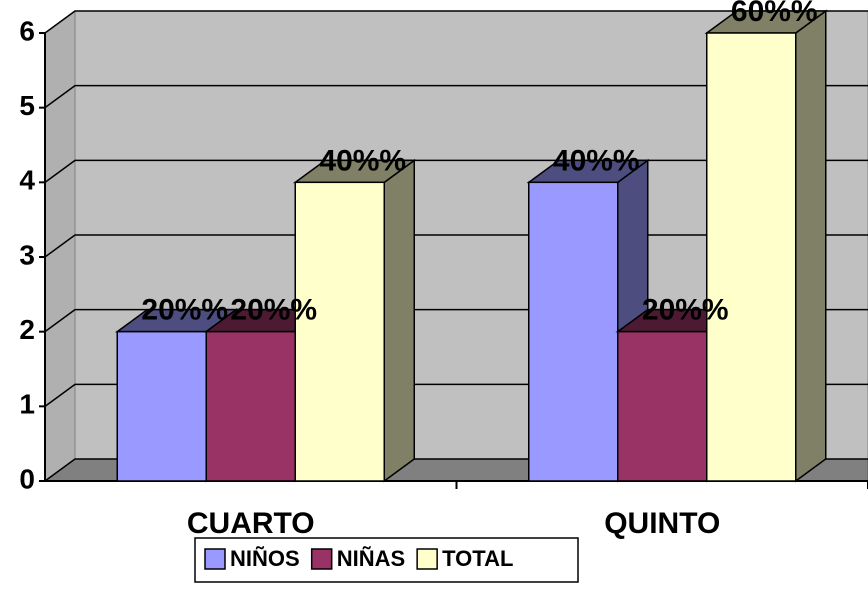 This screenshot has height=589, width=868. What do you see at coordinates (27, 478) in the screenshot?
I see `y-tick-label: 0` at bounding box center [27, 478].